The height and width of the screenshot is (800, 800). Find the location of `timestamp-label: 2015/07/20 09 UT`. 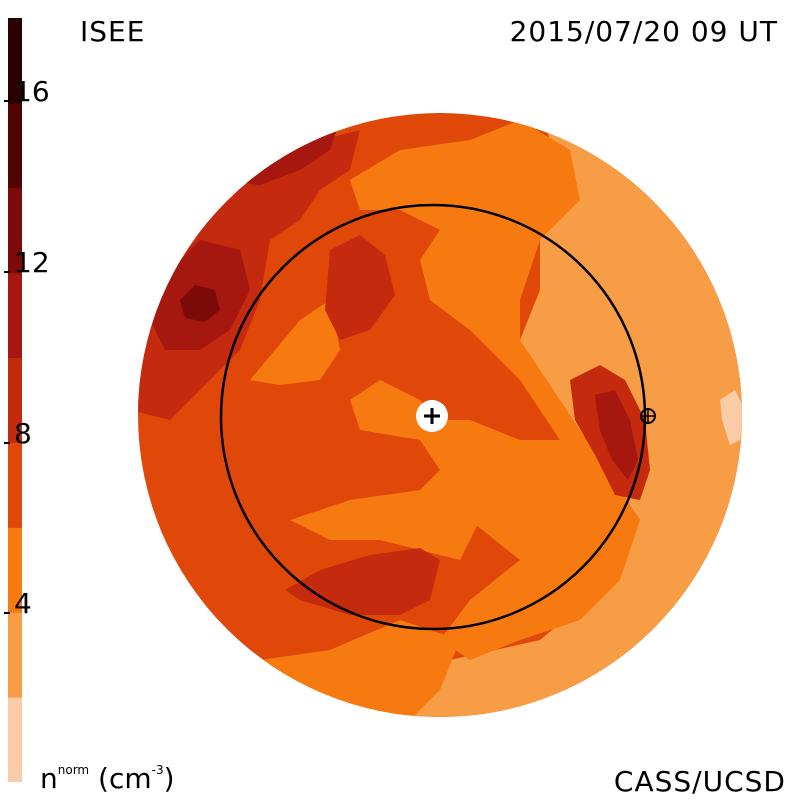

timestamp-label: 2015/07/20 09 UT is located at coordinates (643, 31).